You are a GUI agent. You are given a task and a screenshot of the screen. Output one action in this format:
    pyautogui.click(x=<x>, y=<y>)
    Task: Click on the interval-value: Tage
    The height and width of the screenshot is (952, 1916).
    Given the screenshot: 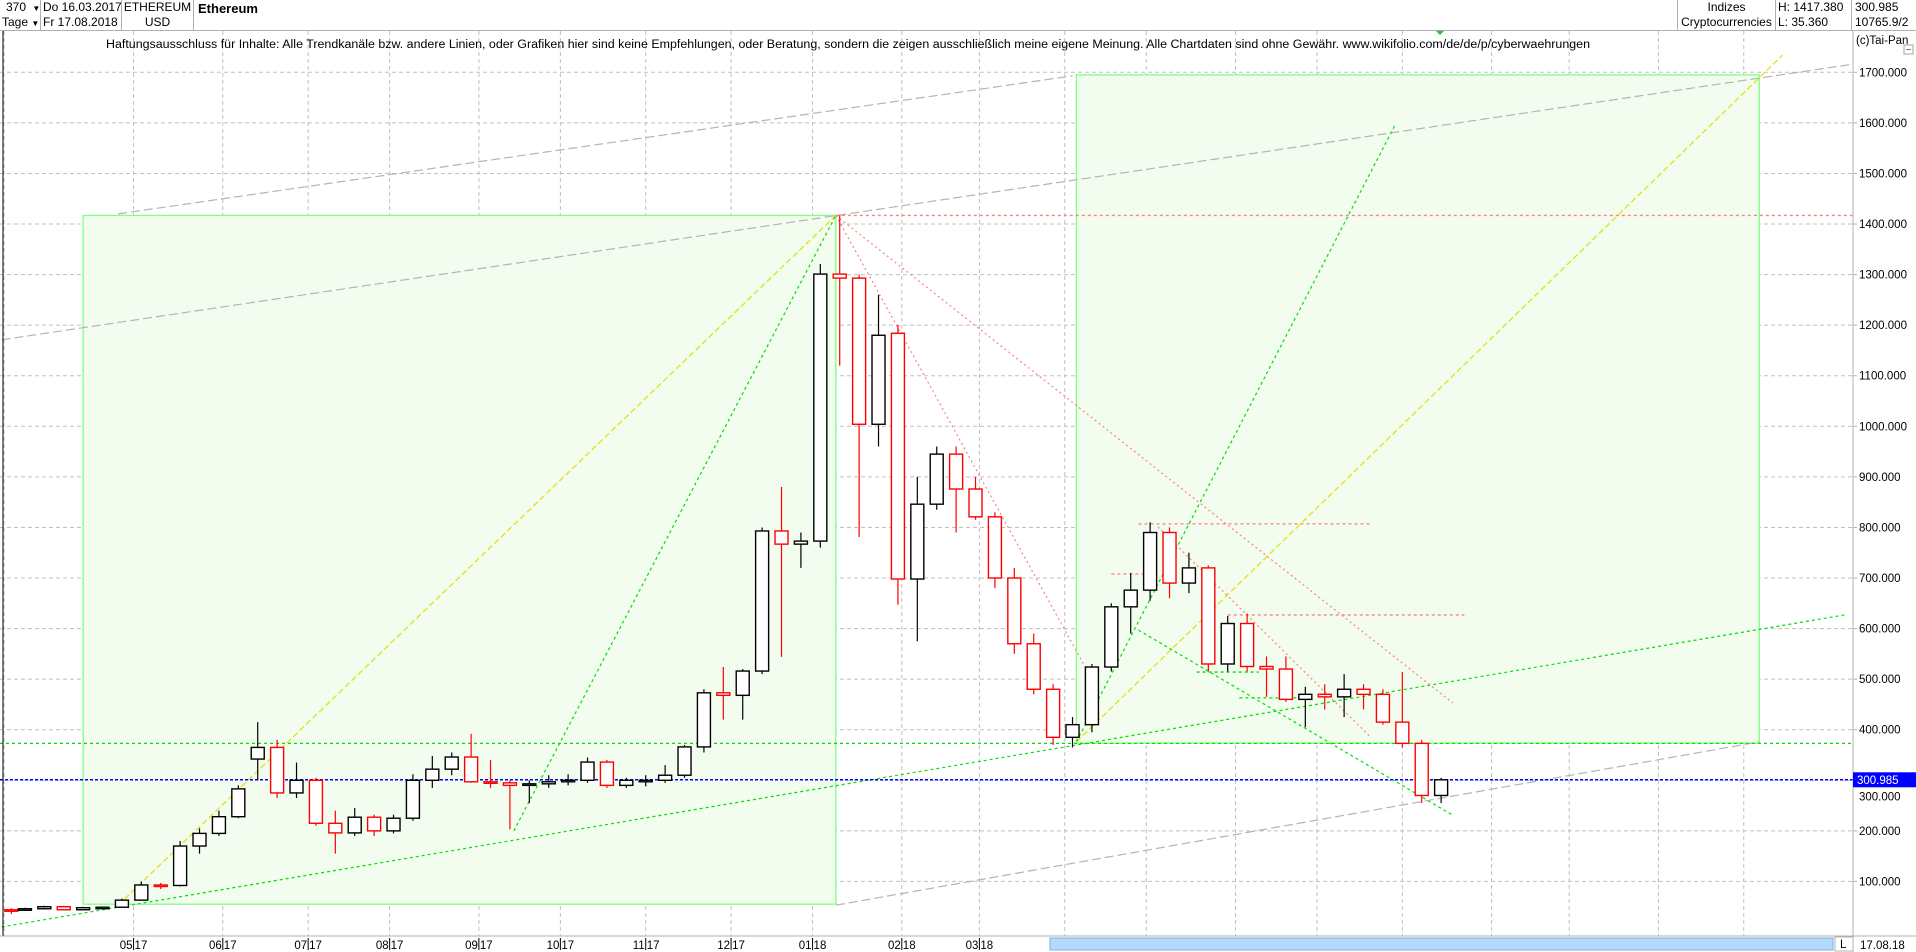 What is the action you would take?
    pyautogui.click(x=15, y=22)
    